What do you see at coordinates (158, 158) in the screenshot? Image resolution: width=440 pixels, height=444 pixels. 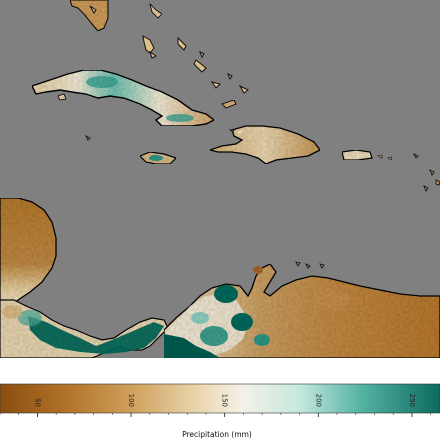 I see `jamaica` at bounding box center [158, 158].